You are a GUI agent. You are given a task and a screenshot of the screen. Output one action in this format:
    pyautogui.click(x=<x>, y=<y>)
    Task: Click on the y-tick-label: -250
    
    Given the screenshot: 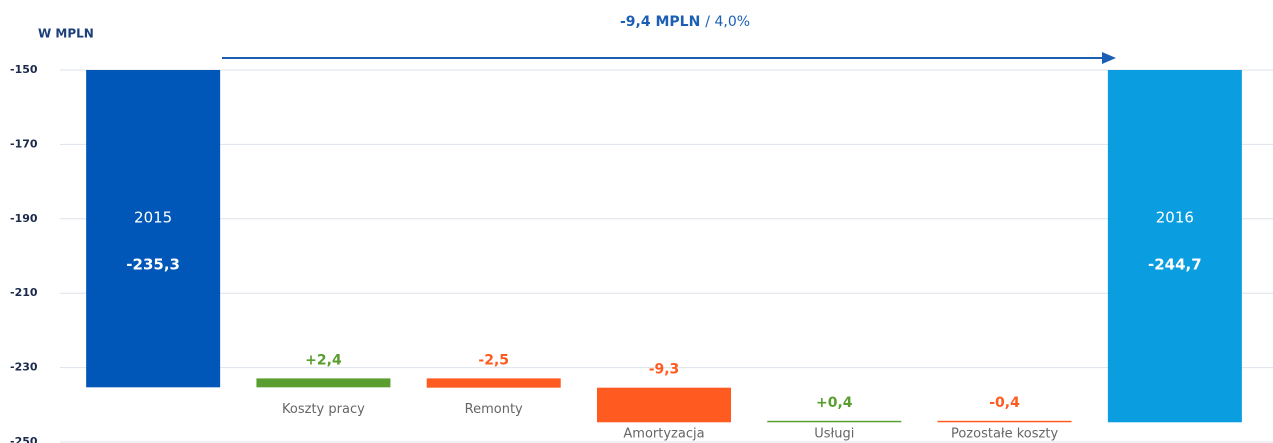 What is the action you would take?
    pyautogui.click(x=24, y=439)
    